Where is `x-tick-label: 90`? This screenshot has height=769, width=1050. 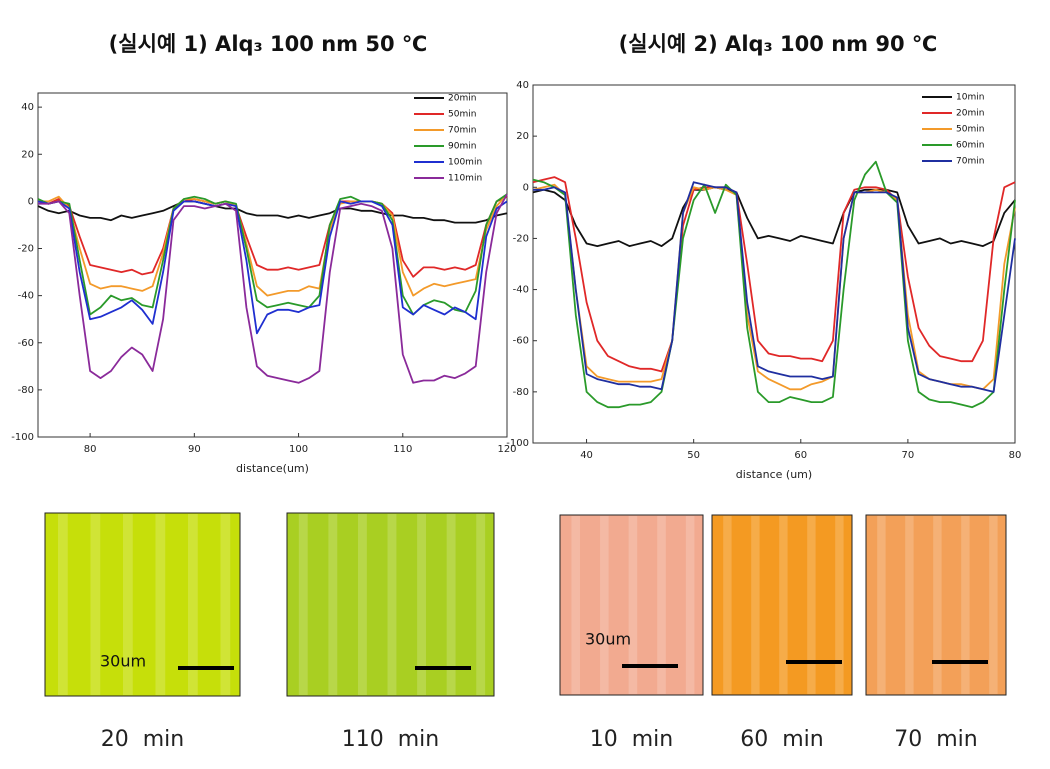
x-tick-label: 90 is located at coordinates (194, 449).